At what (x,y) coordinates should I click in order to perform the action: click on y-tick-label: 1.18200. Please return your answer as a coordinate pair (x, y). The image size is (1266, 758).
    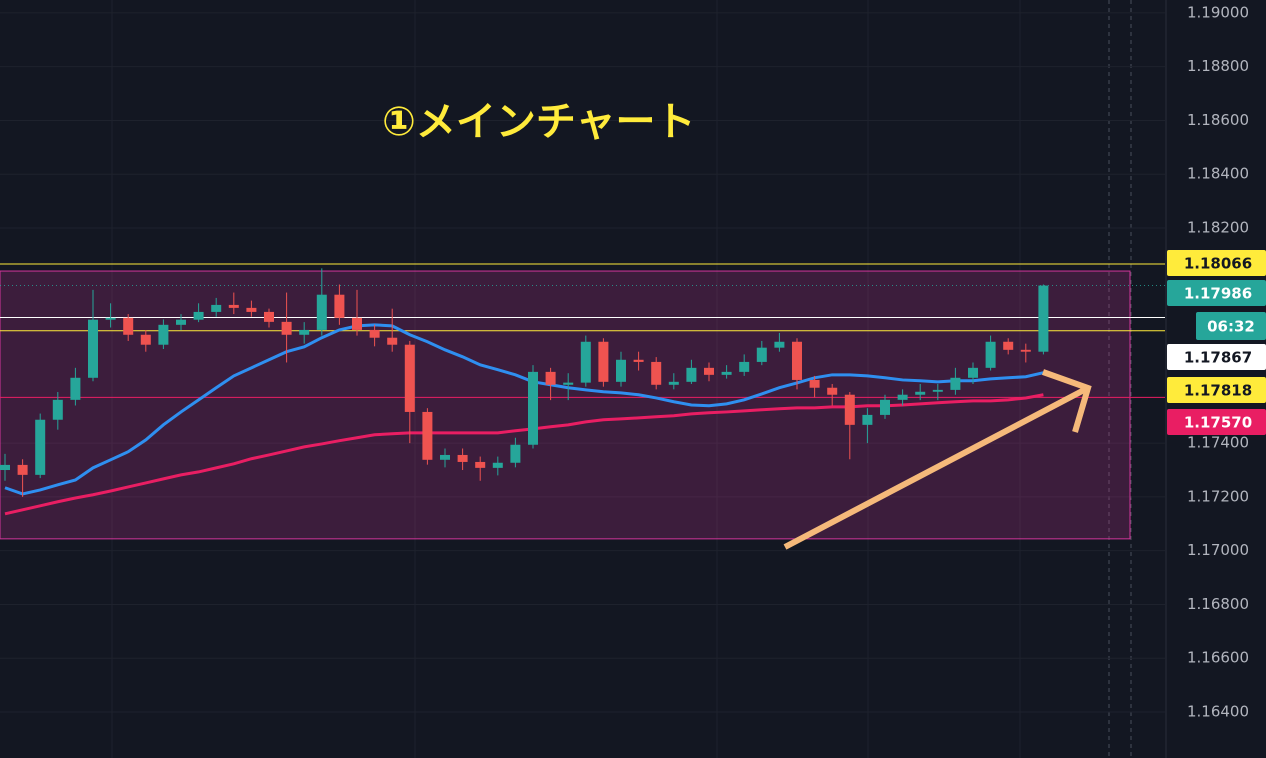
    Looking at the image, I should click on (1218, 228).